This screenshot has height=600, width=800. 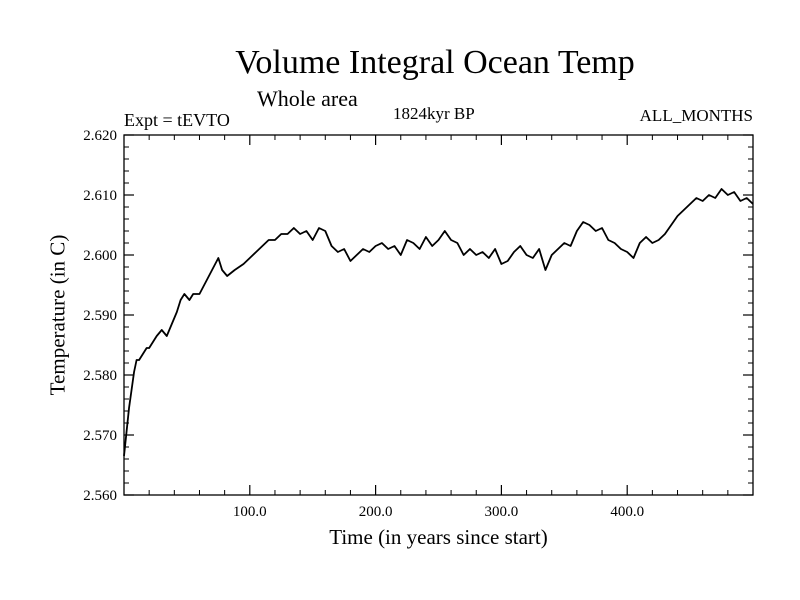 What do you see at coordinates (100, 376) in the screenshot?
I see `y-tick-label: 2.580` at bounding box center [100, 376].